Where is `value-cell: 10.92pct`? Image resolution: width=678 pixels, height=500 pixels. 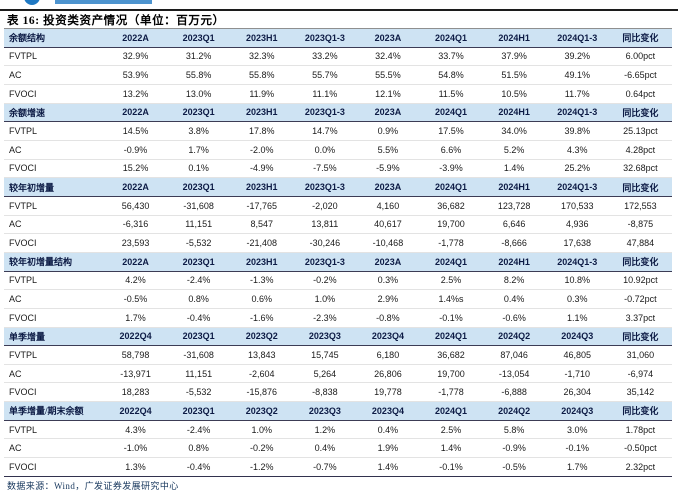
value-cell: 10.92pct is located at coordinates (640, 281).